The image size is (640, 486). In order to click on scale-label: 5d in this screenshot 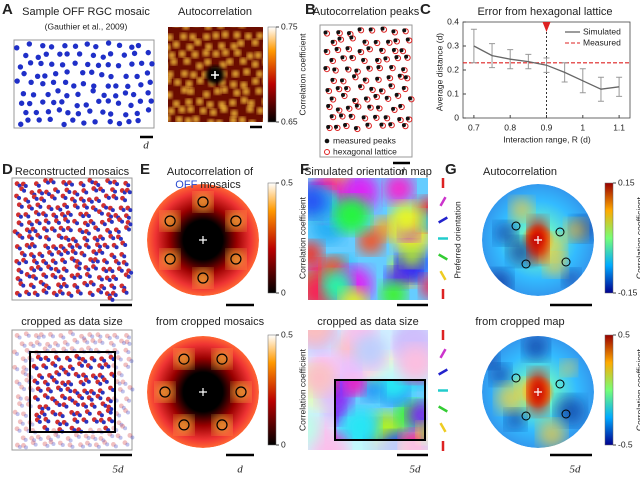, I will do `click(119, 470)`.